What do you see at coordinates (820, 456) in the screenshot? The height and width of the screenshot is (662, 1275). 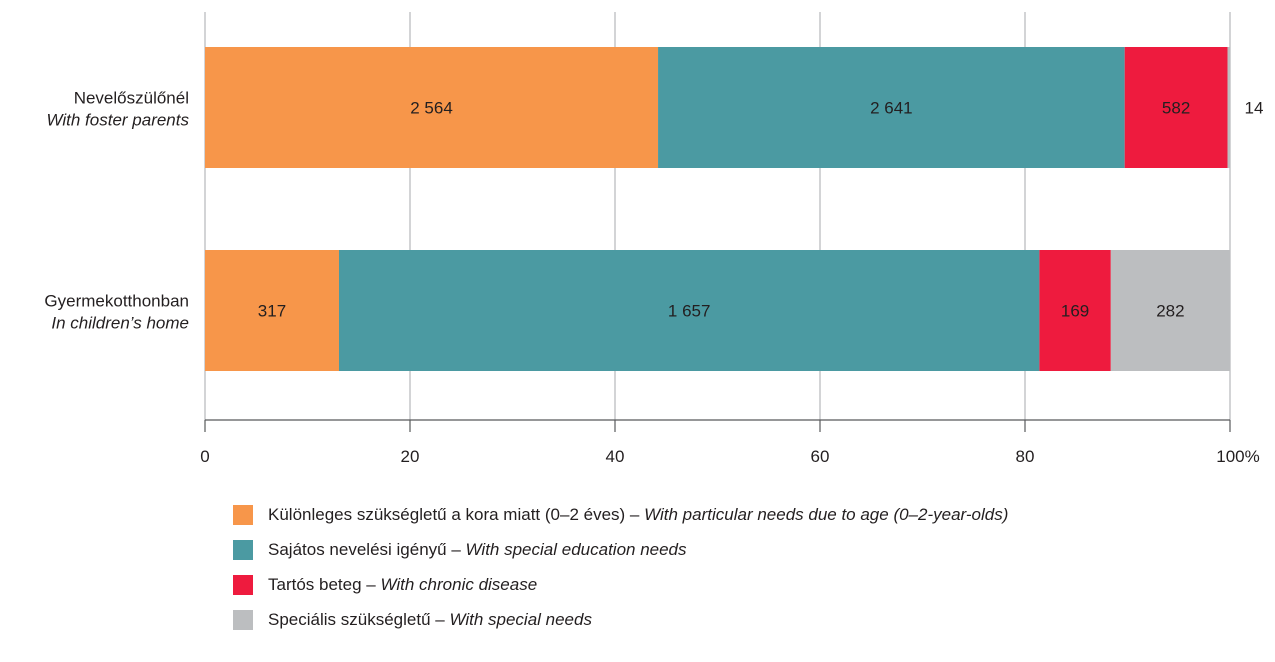 I see `x-tick-label: 60` at bounding box center [820, 456].